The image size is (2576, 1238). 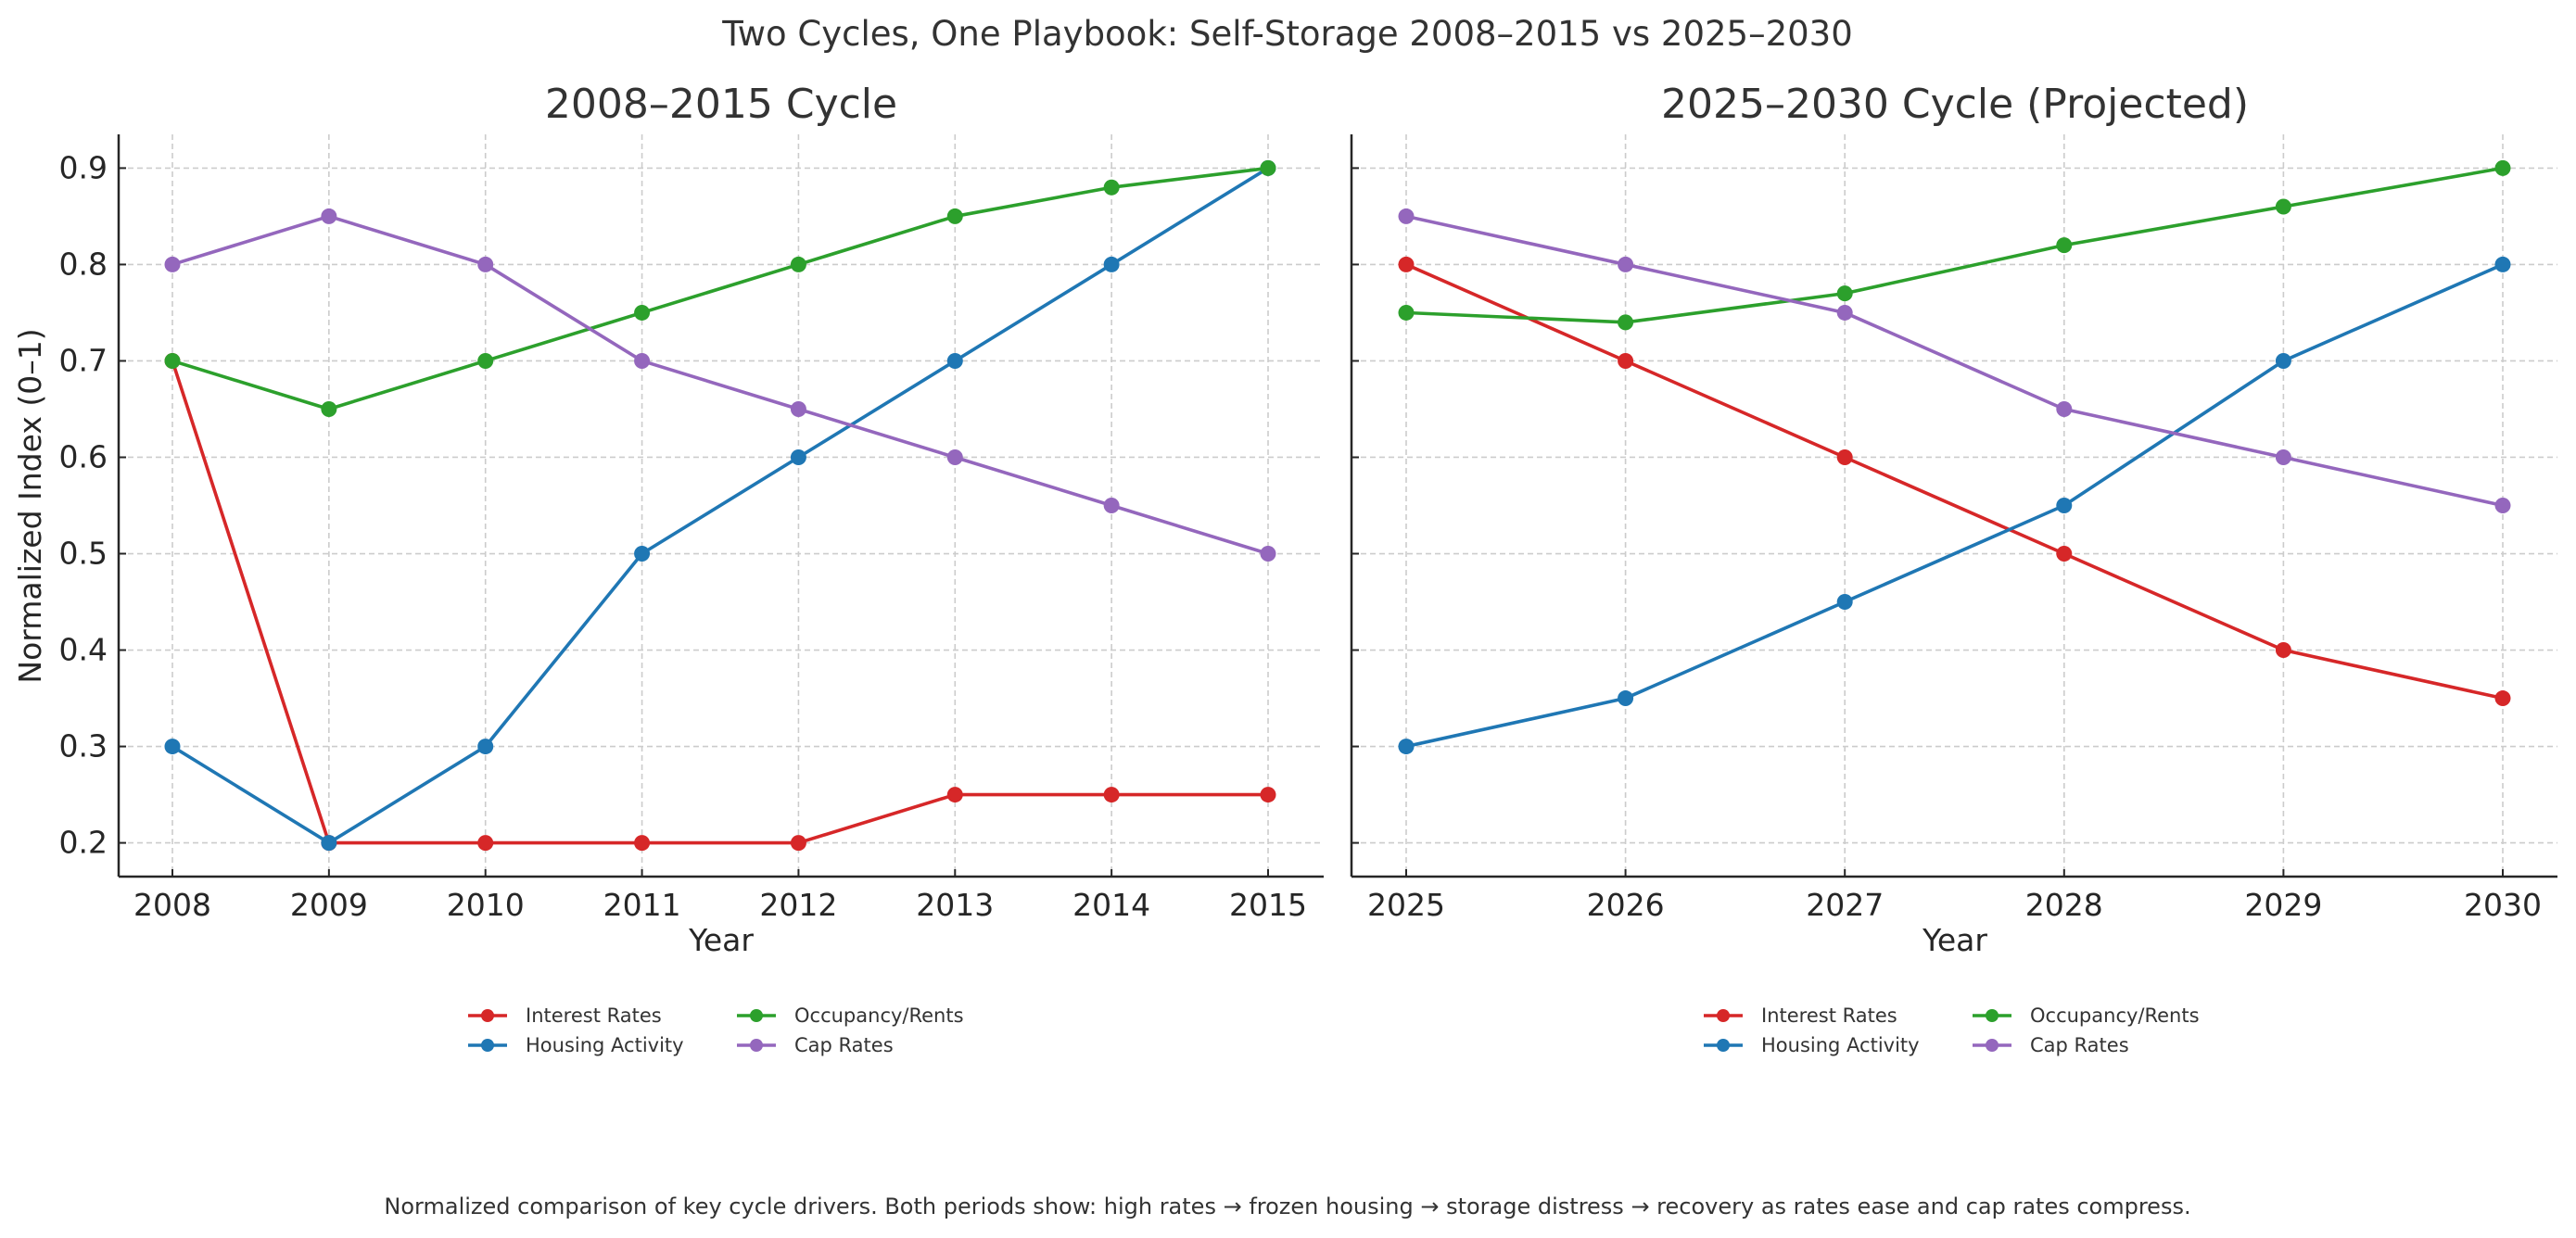 What do you see at coordinates (1829, 1015) in the screenshot?
I see `legend-label: Interest Rates` at bounding box center [1829, 1015].